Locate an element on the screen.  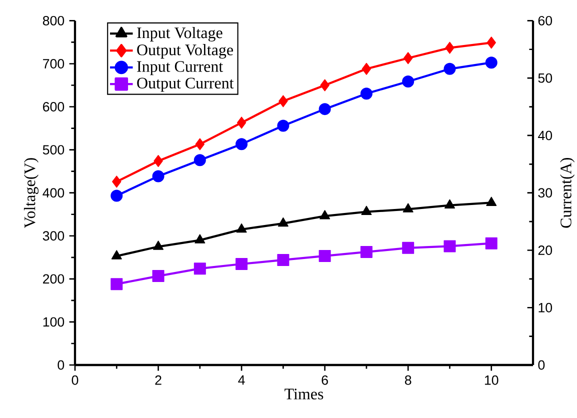
legend-label: Output Voltage is located at coordinates (185, 51).